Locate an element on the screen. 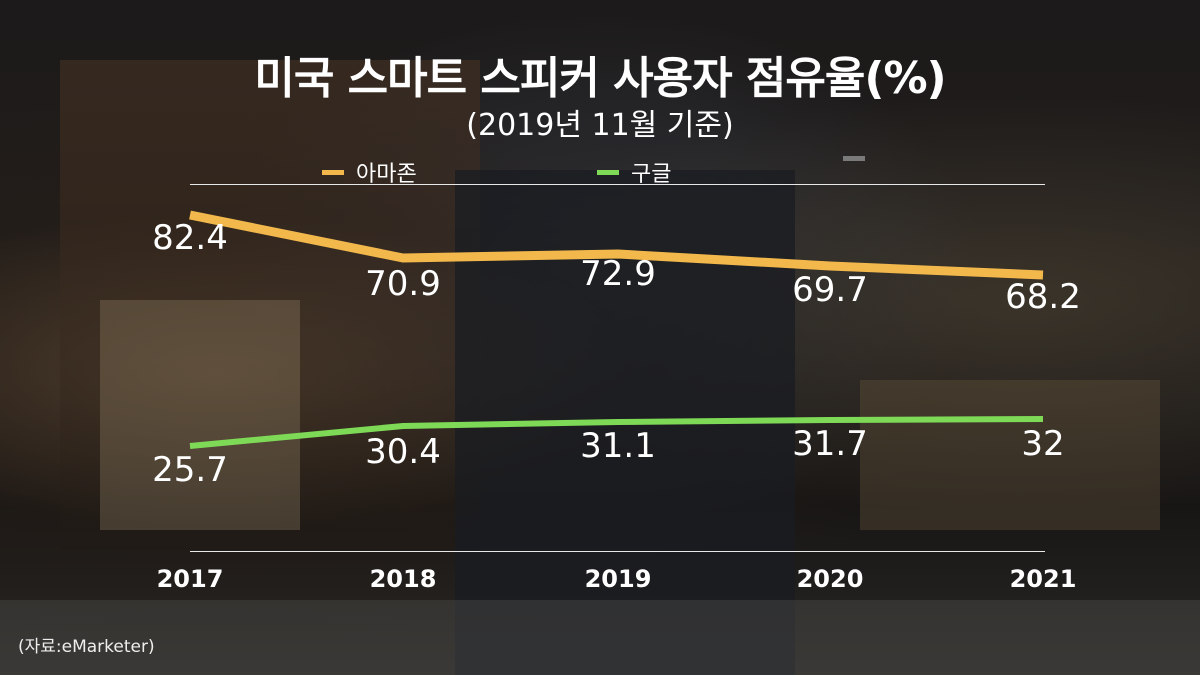 This screenshot has width=1200, height=675. google-label-2020: 31.7 is located at coordinates (830, 444).